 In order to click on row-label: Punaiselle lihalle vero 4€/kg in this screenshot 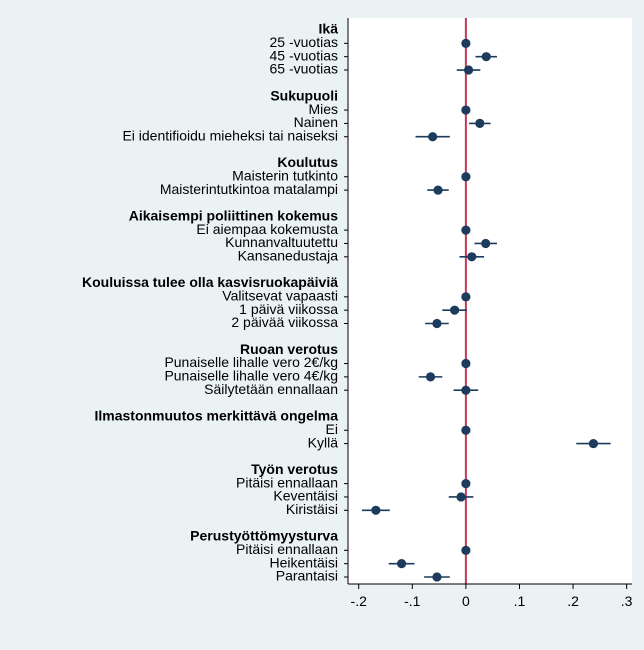, I will do `click(251, 376)`.